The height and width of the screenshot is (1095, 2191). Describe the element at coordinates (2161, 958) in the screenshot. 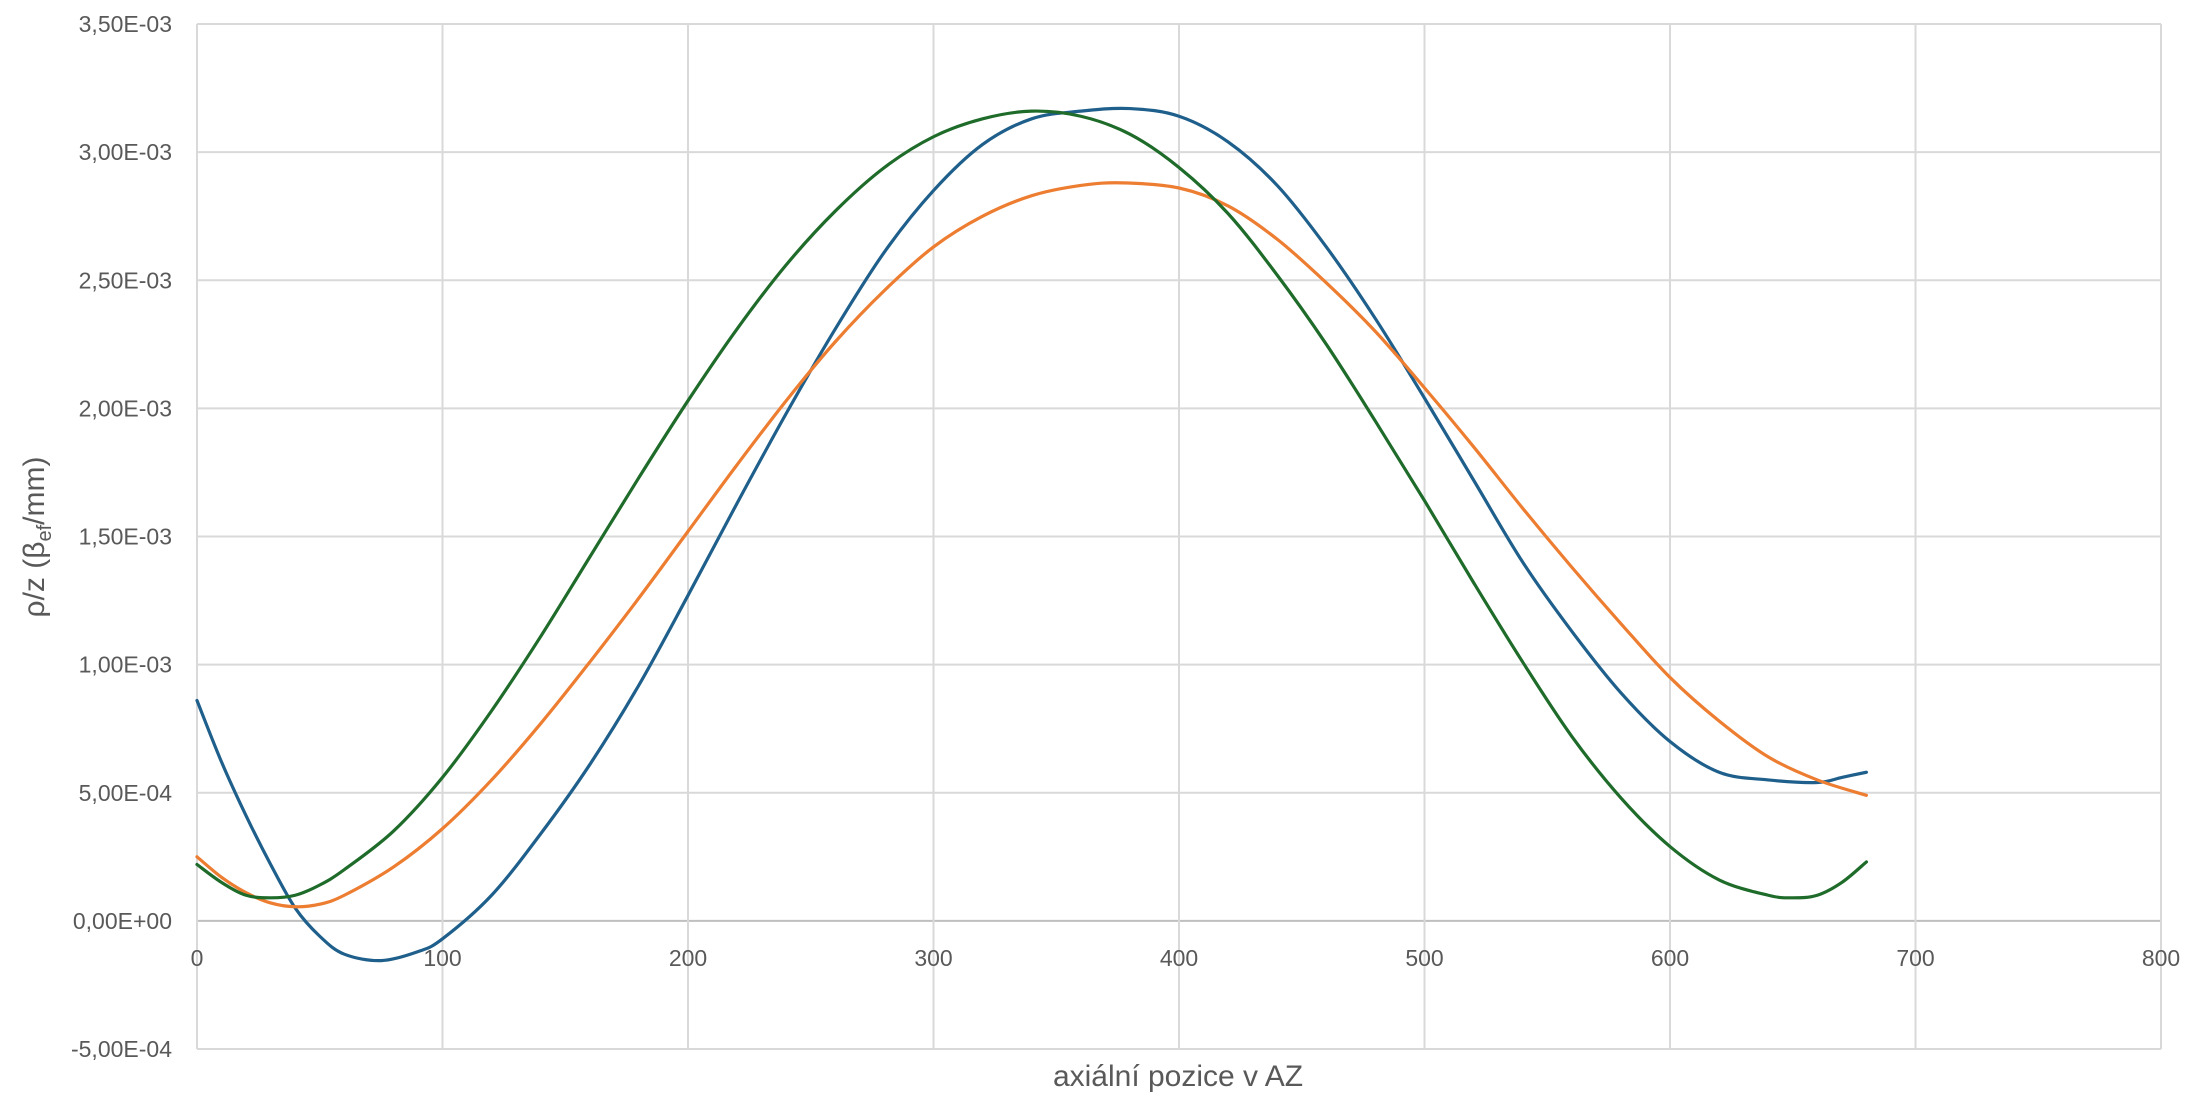

I see `x-tick-label: 800` at that location.